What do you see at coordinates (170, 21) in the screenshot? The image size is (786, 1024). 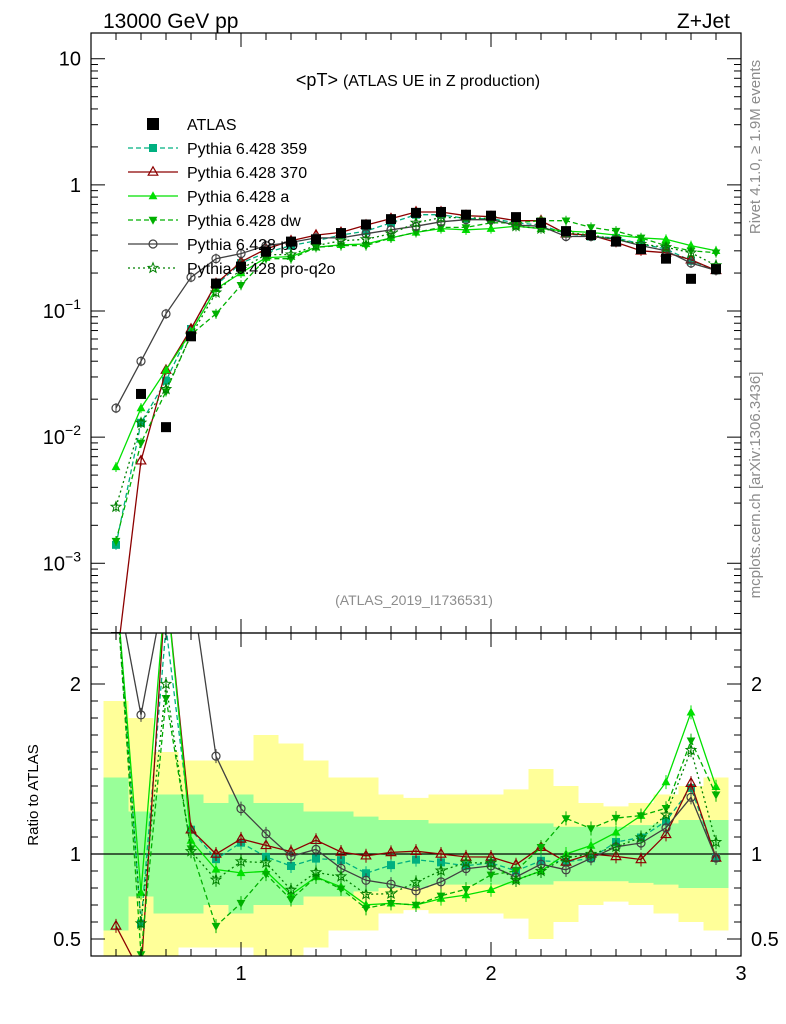 I see `beam-energy-label: 13000 GeV pp` at bounding box center [170, 21].